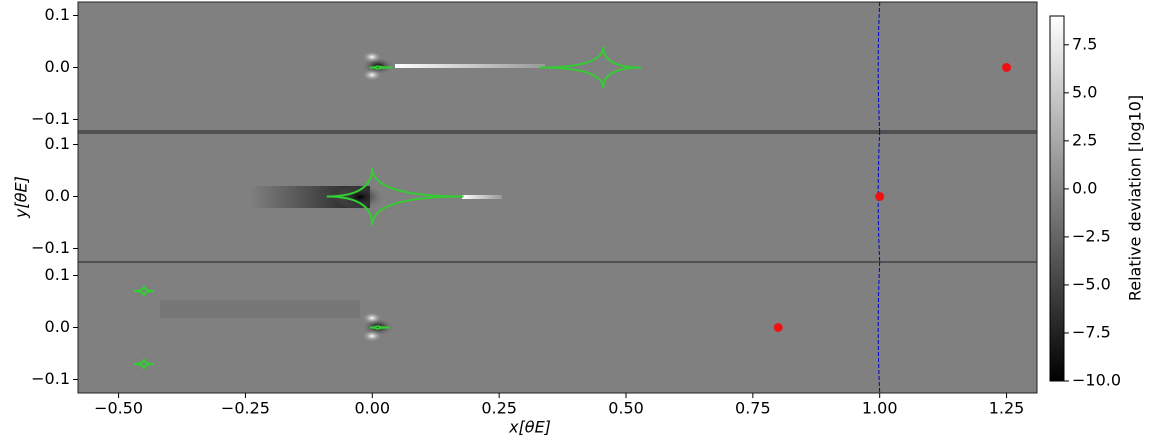 This screenshot has width=1156, height=448. Describe the element at coordinates (245, 408) in the screenshot. I see `x-tick-label: −0.25` at that location.